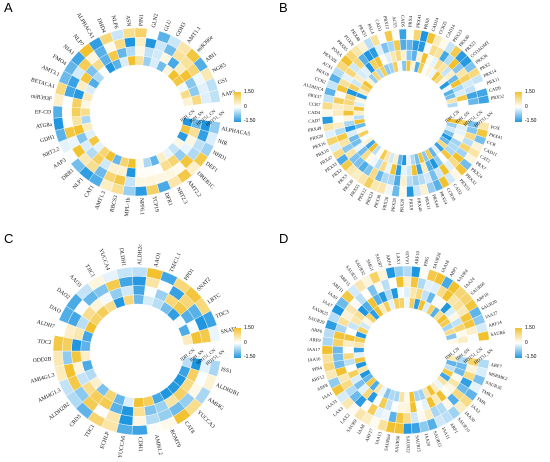 This screenshot has height=462, width=550. Describe the element at coordinates (498, 376) in the screenshot. I see `gene-label: MSRMK2` at that location.